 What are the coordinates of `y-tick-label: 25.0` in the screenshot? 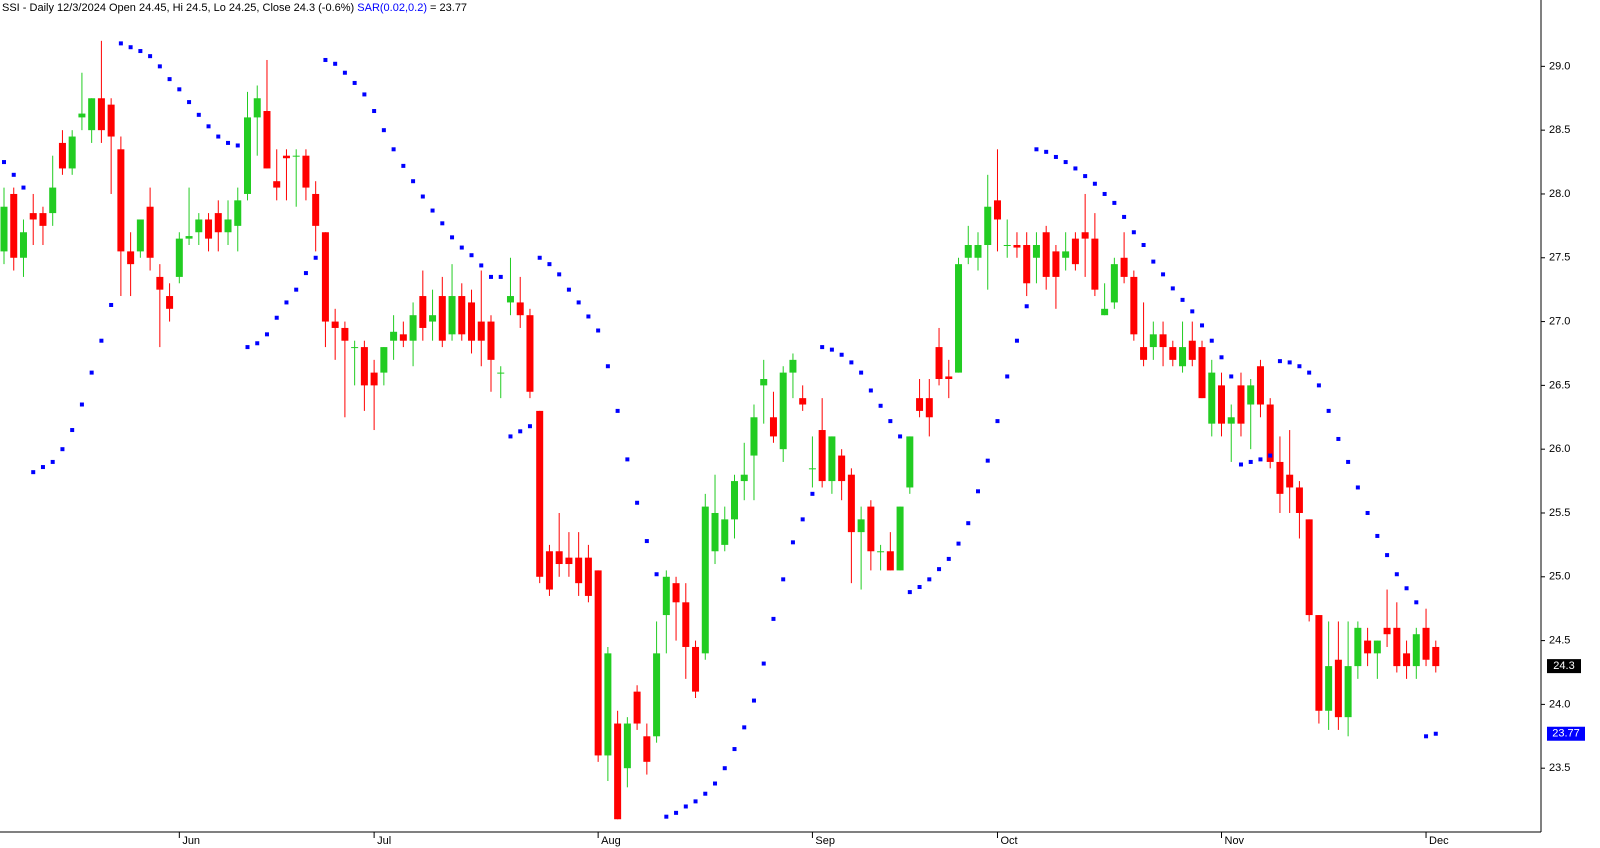 It's located at (1559, 577).